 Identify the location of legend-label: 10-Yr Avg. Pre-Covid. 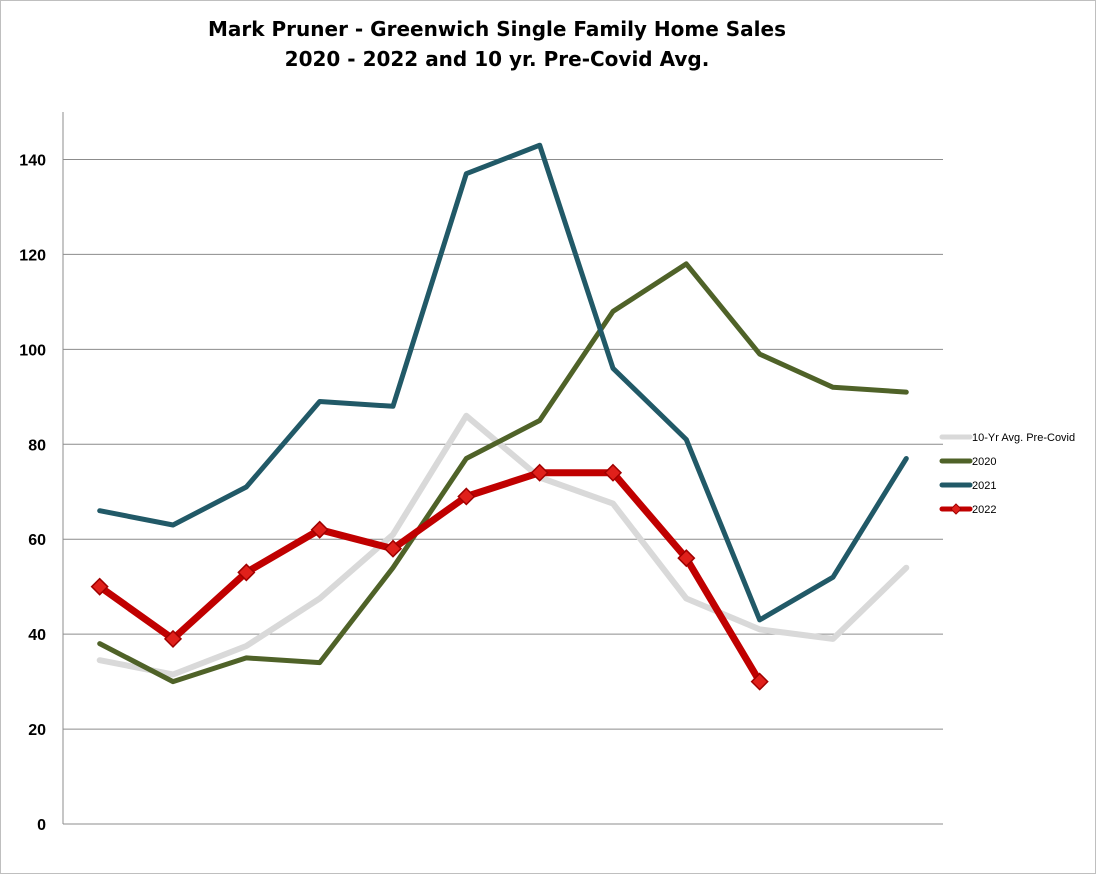
(1023, 438).